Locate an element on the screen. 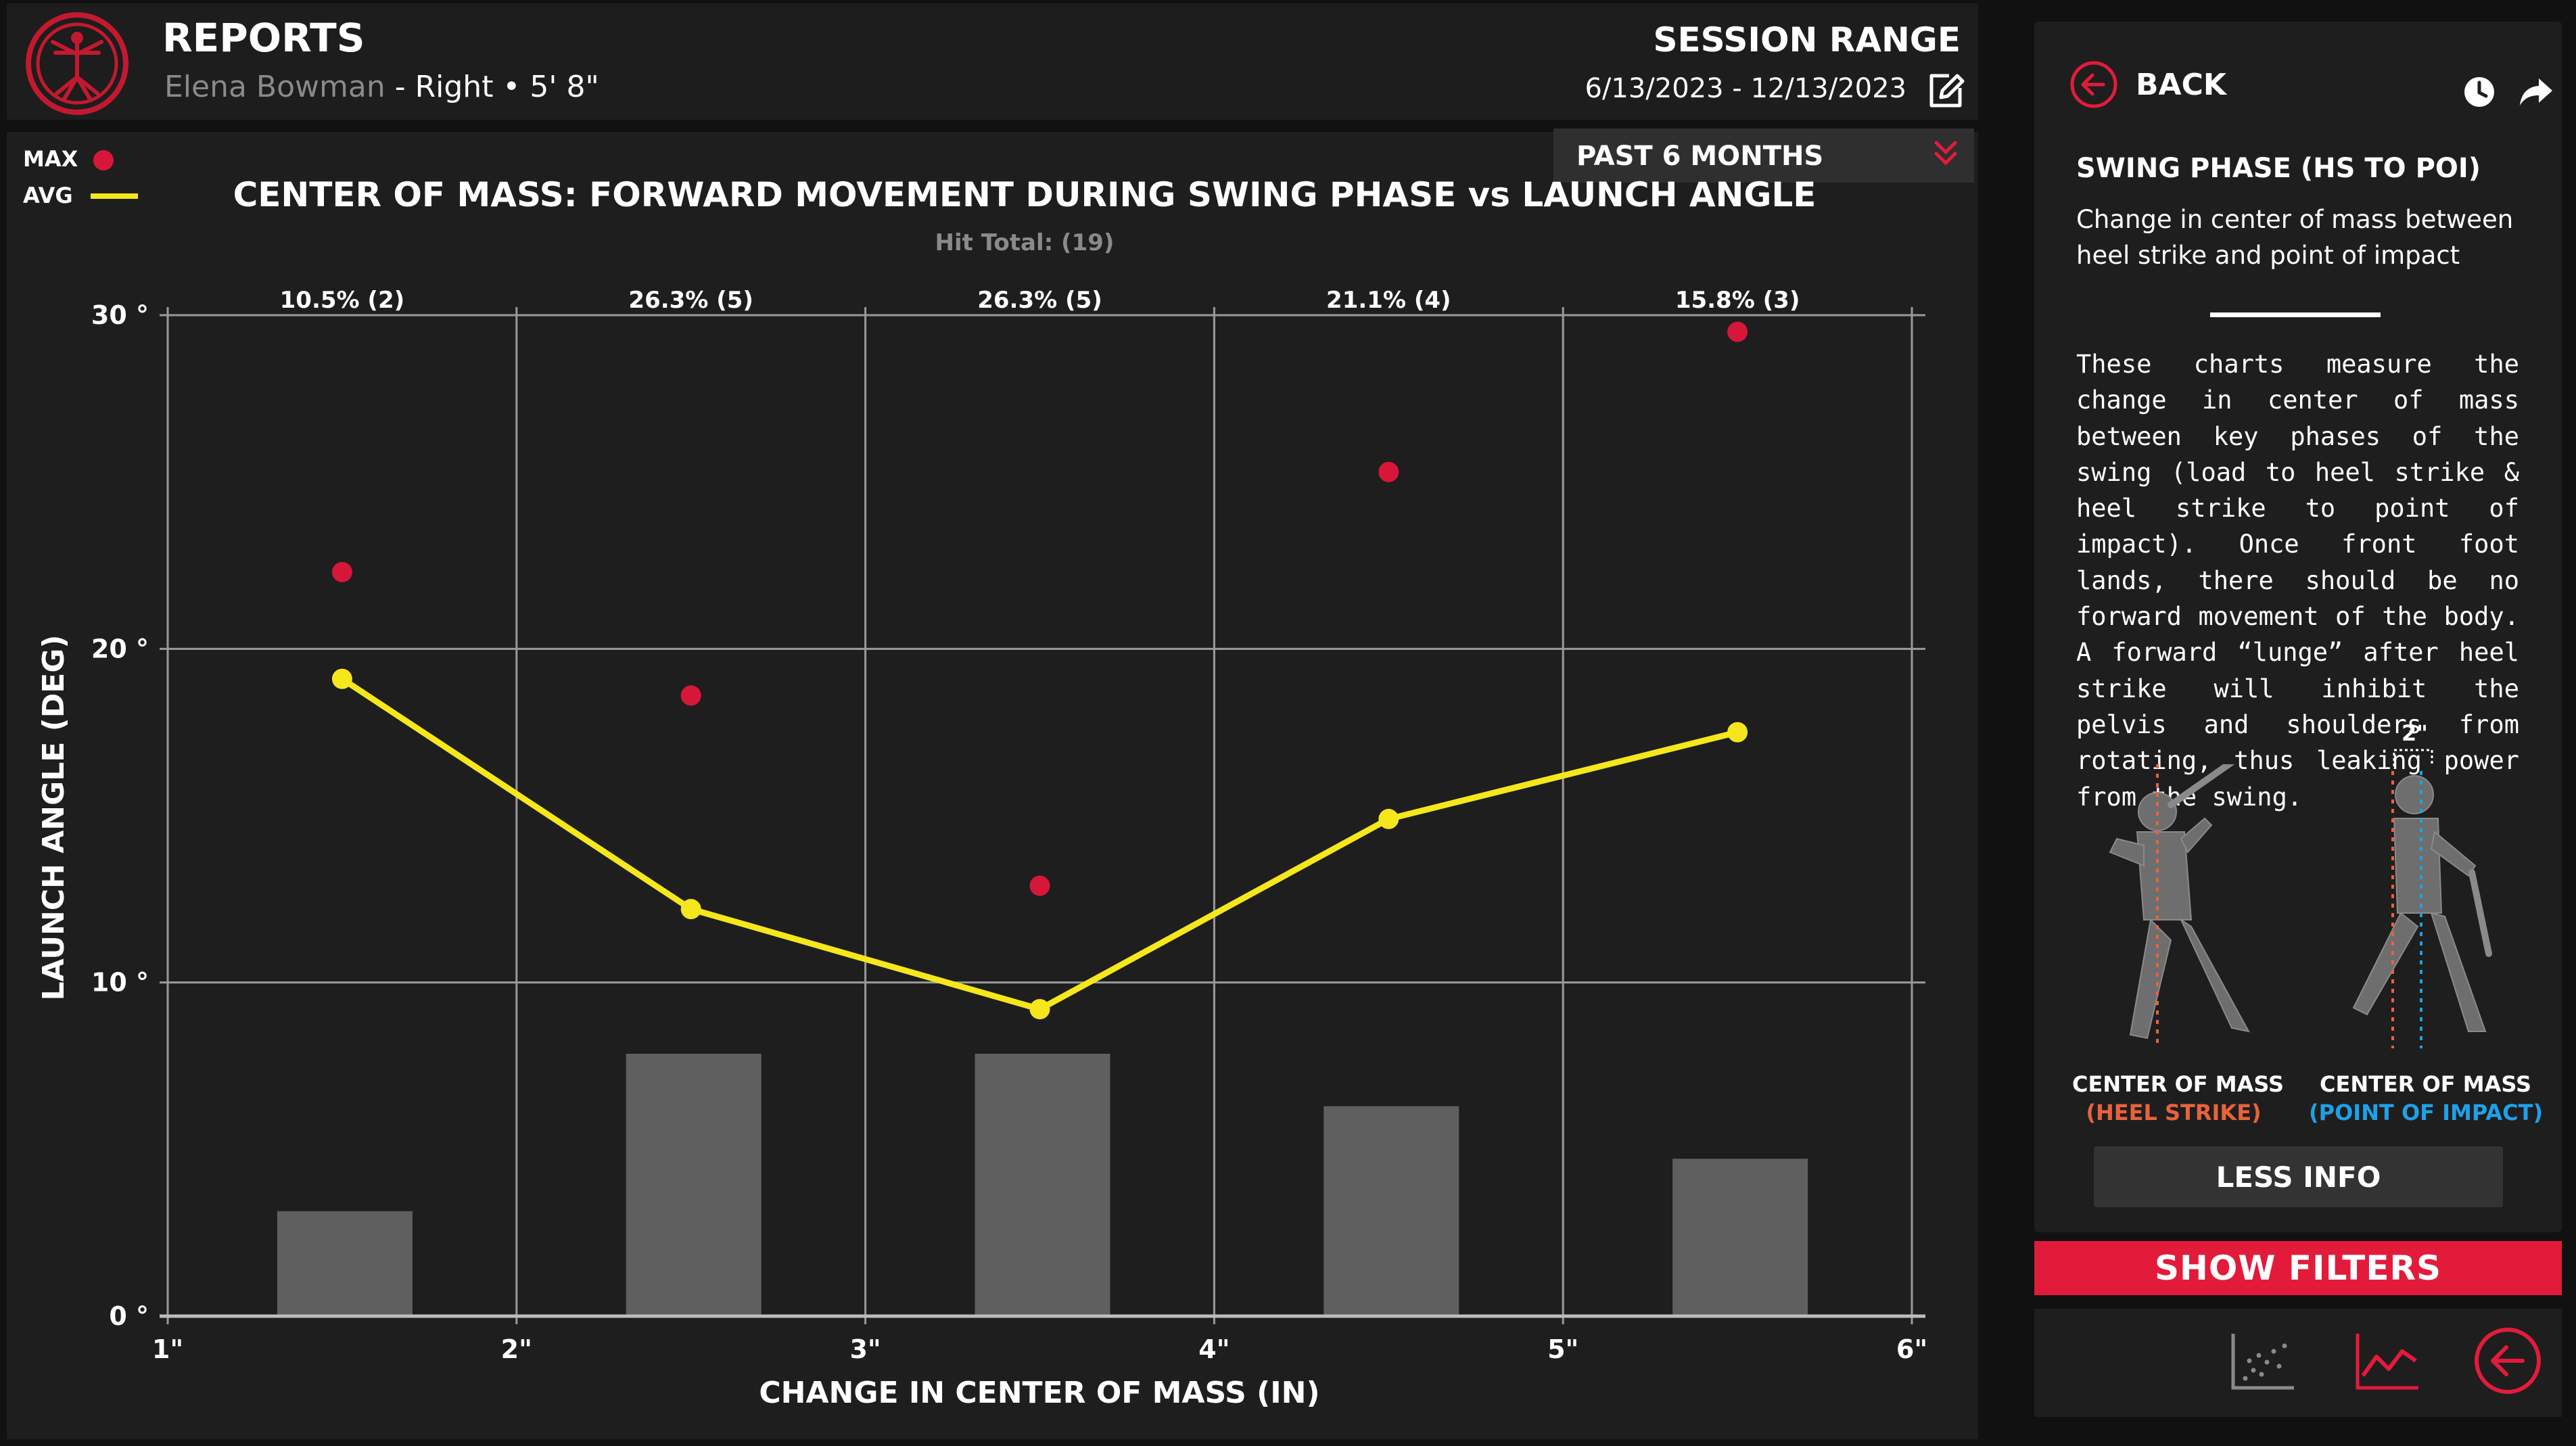  point-of-impact-label-title: CENTER OF MASS is located at coordinates (2425, 1084).